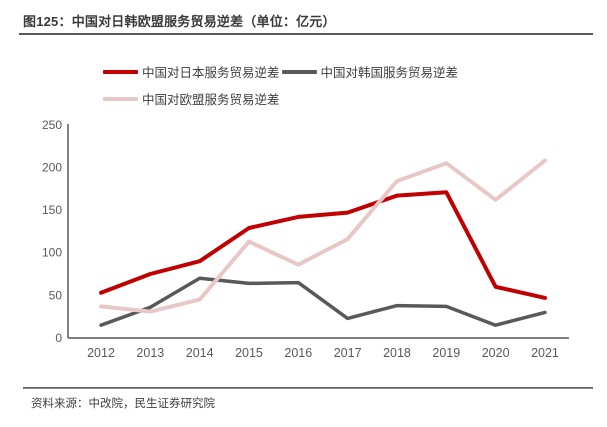 The height and width of the screenshot is (427, 607). I want to click on x-tick-label: 2021, so click(545, 353).